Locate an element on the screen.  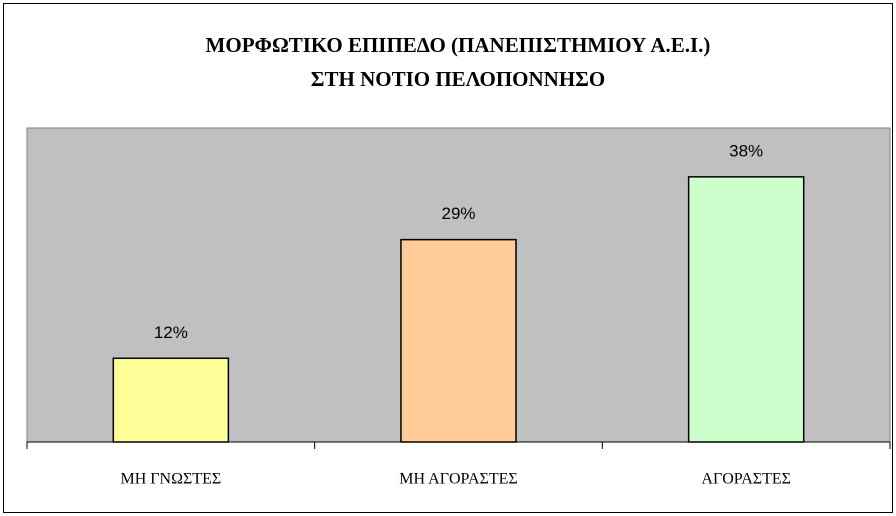
x-tick-label: ΑΓΟΡΑΣΤΕΣ is located at coordinates (746, 479).